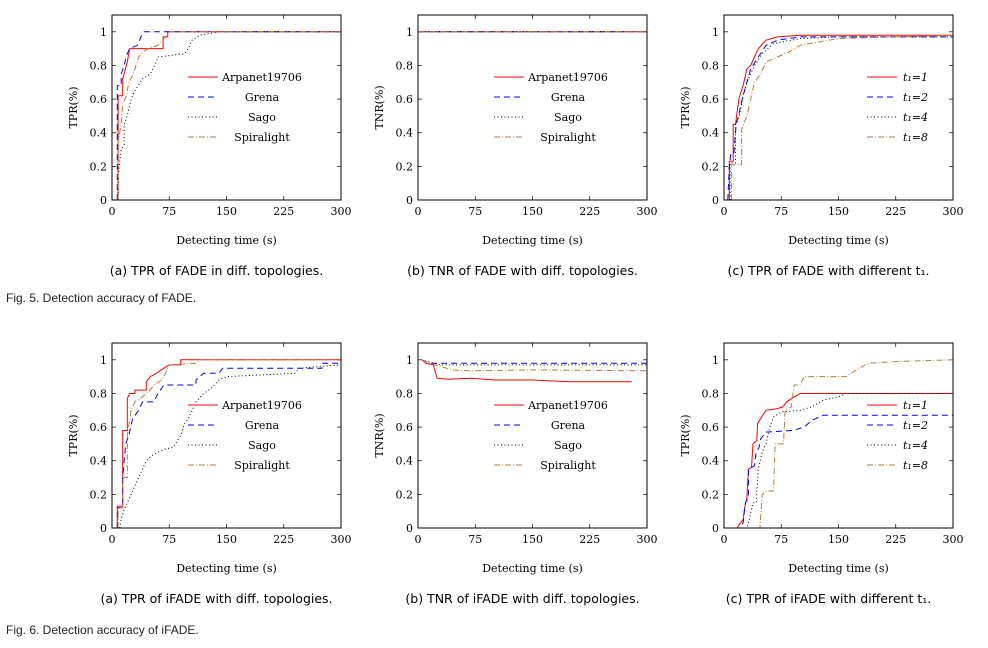  Describe the element at coordinates (828, 598) in the screenshot. I see `subfigure-caption: (c) TPR of iFADE with different t₁.` at that location.